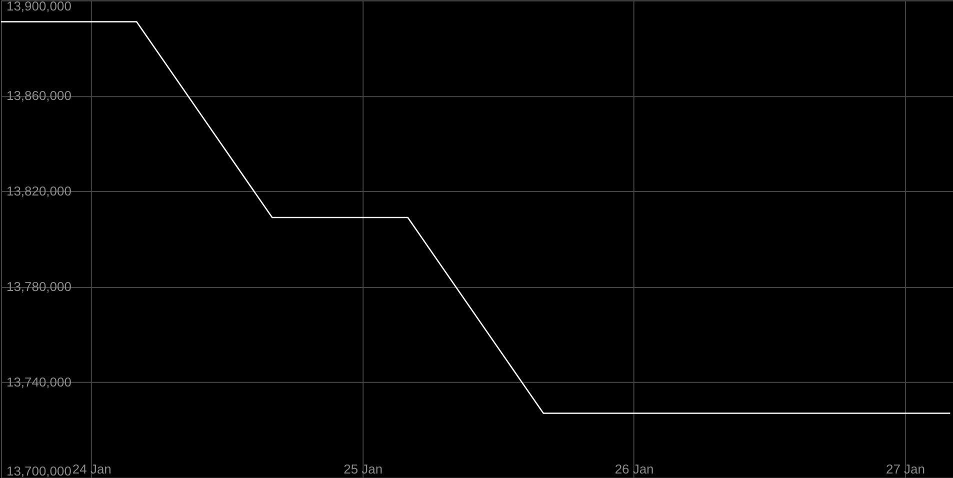  I want to click on x-tick-label: 27 Jan, so click(905, 468).